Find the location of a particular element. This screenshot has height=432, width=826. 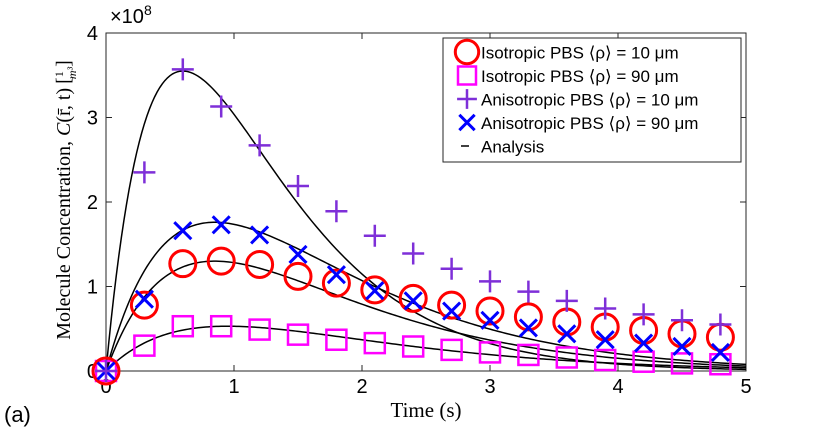

y-axis-label: Molecule Concentration, C(r̄, t)[1m³] is located at coordinates (65, 200).